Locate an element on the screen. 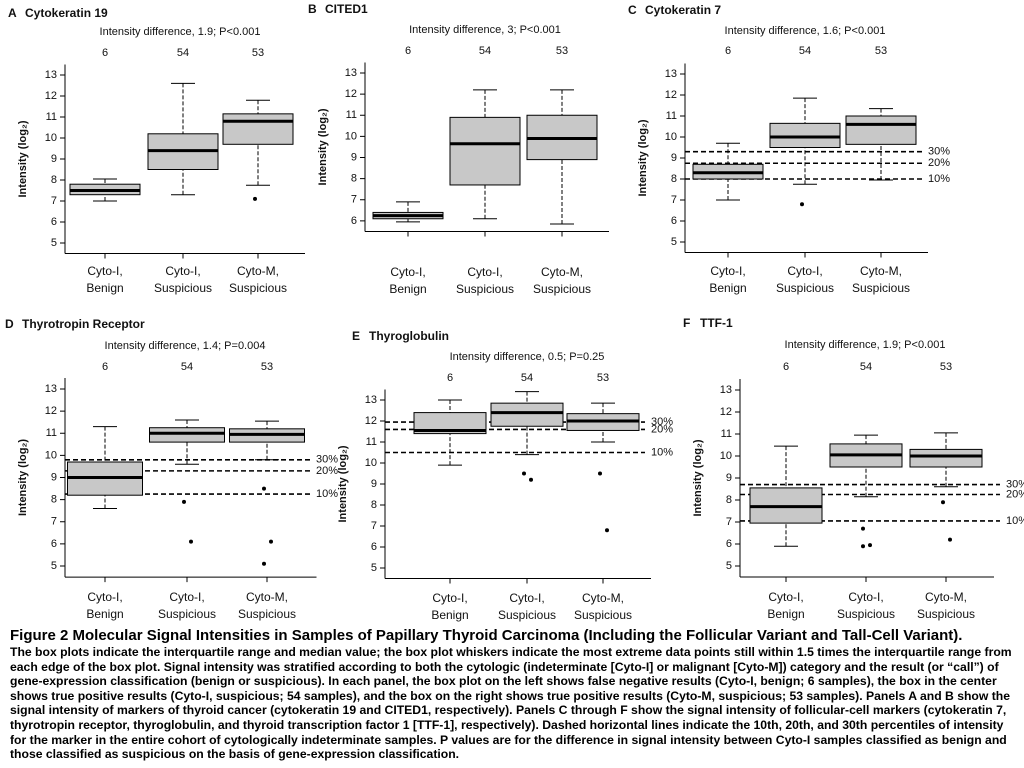  count-label: 53 is located at coordinates (267, 367).